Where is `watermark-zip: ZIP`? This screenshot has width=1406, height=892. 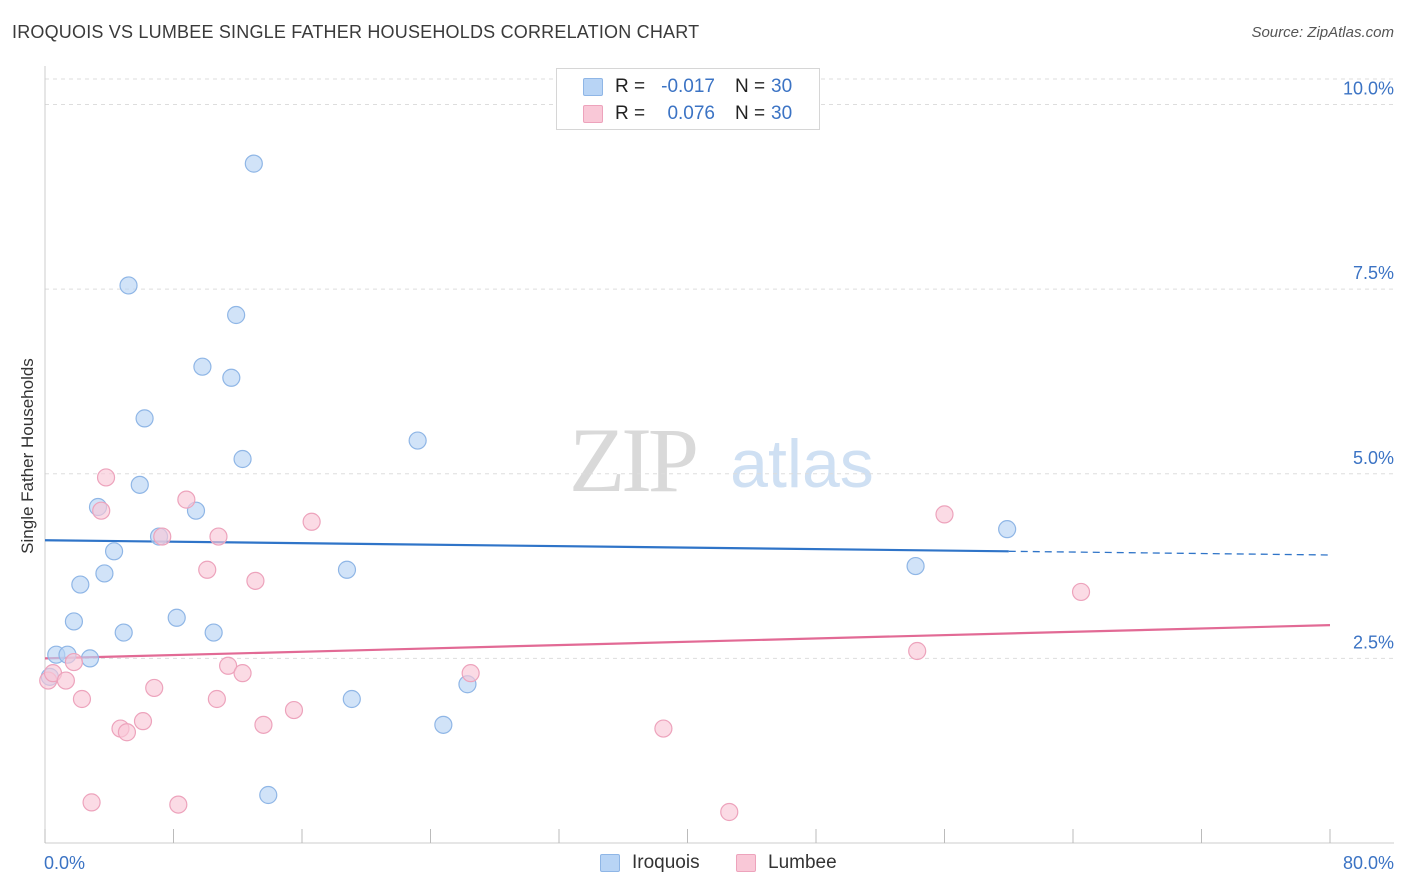 watermark-zip: ZIP is located at coordinates (632, 460).